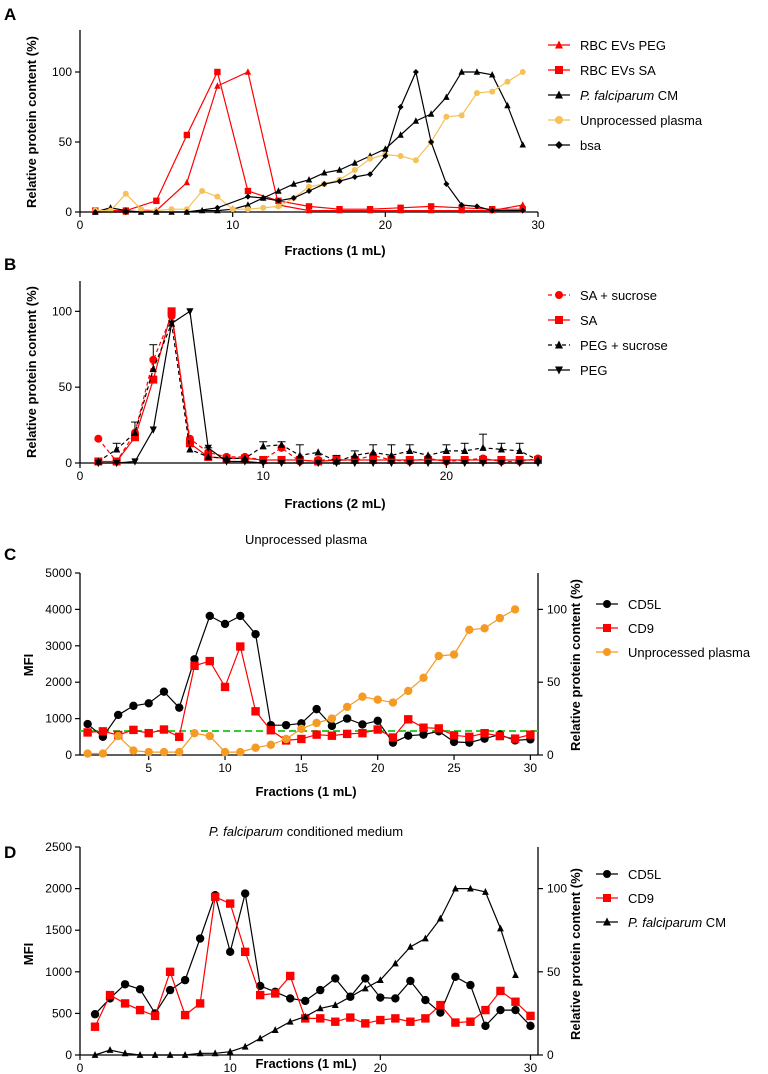 The image size is (768, 1074). What do you see at coordinates (80, 225) in the screenshot?
I see `x-tick-label-a: 0` at bounding box center [80, 225].